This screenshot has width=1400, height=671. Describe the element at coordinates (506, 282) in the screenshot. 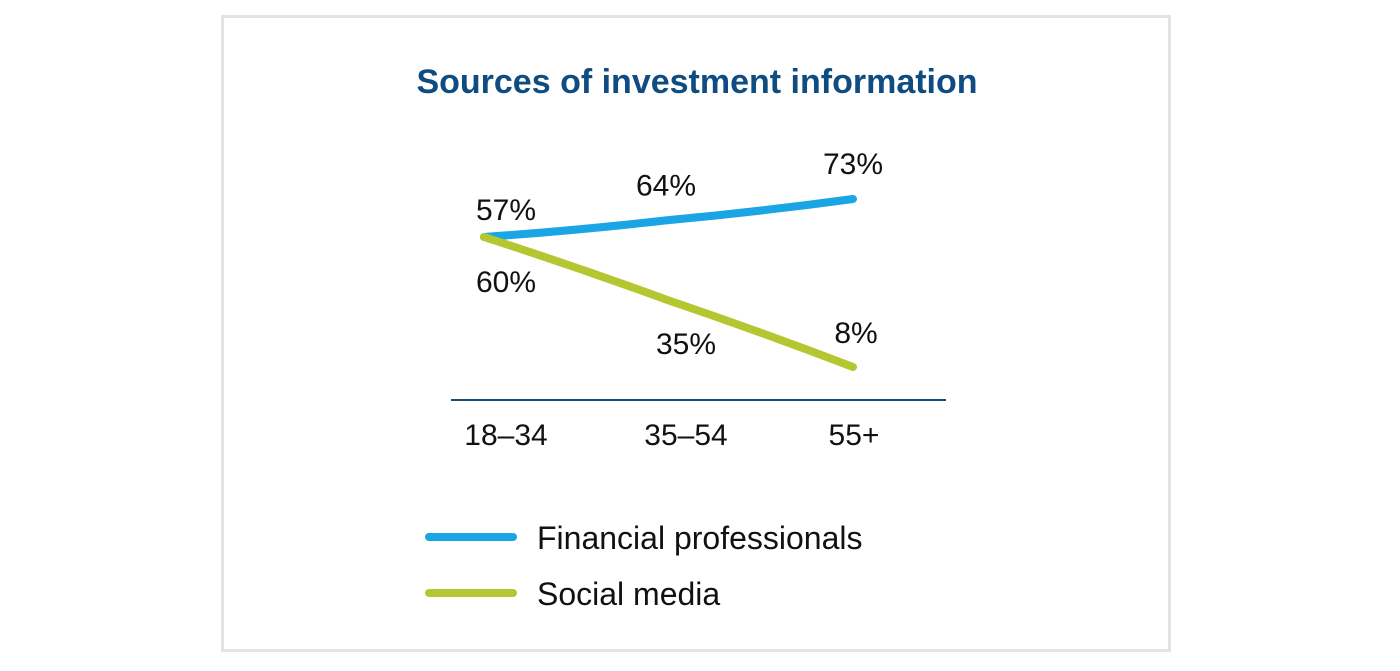

I see `data-label-social-media-18-34: 60%` at that location.